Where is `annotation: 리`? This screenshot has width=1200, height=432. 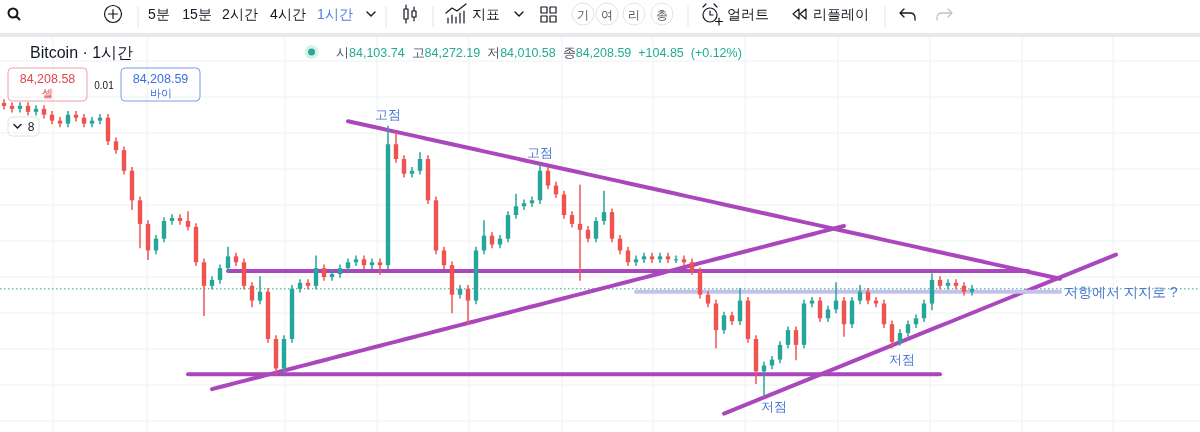
annotation: 리 is located at coordinates (634, 14).